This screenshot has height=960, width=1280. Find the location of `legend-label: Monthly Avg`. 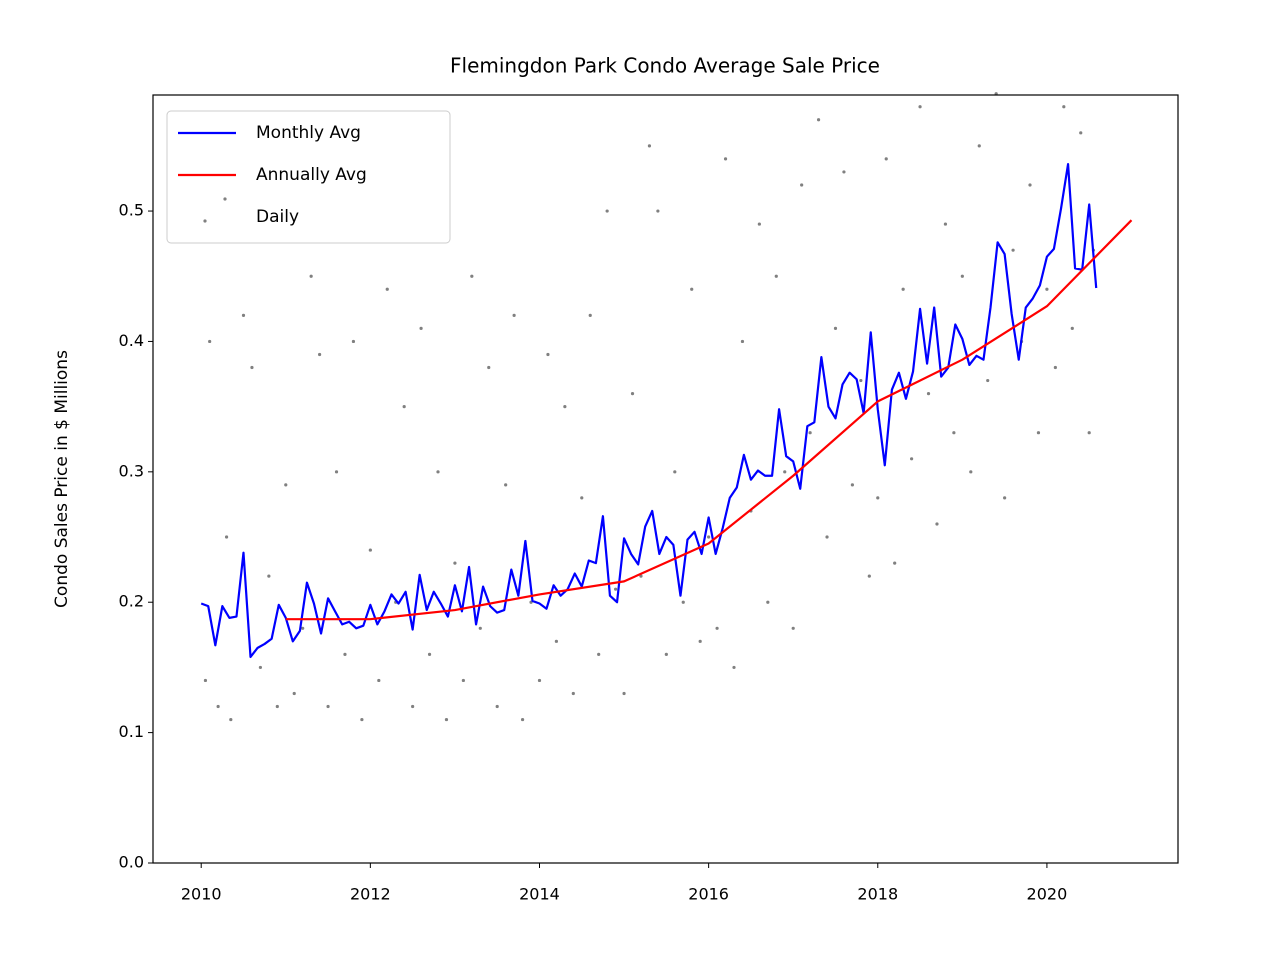

legend-label: Monthly Avg is located at coordinates (308, 133).